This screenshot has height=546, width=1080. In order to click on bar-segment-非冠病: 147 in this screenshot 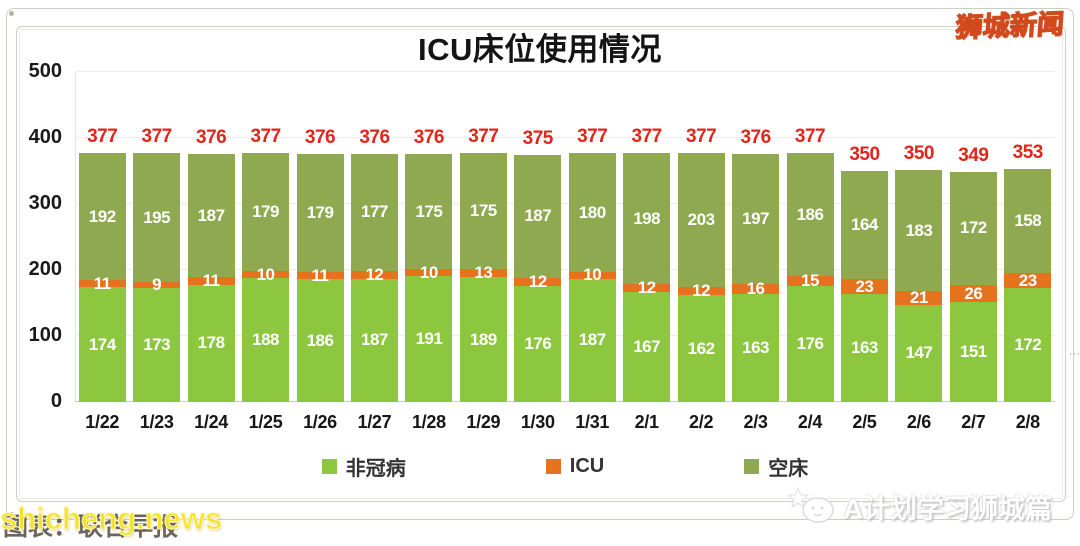, I will do `click(919, 353)`.